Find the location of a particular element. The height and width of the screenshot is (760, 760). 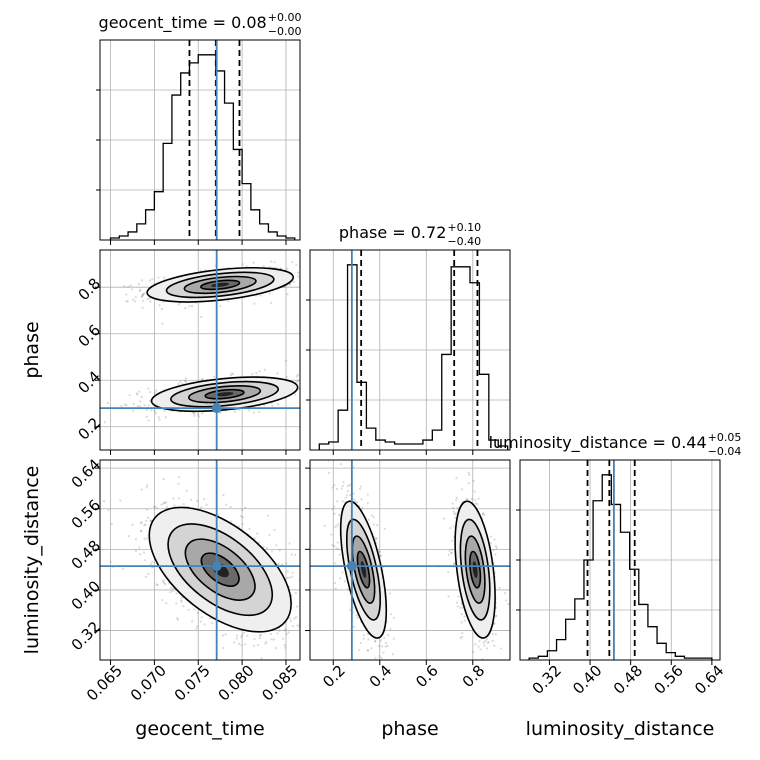

x-tick-label-phase: 0.8 is located at coordinates (474, 677).